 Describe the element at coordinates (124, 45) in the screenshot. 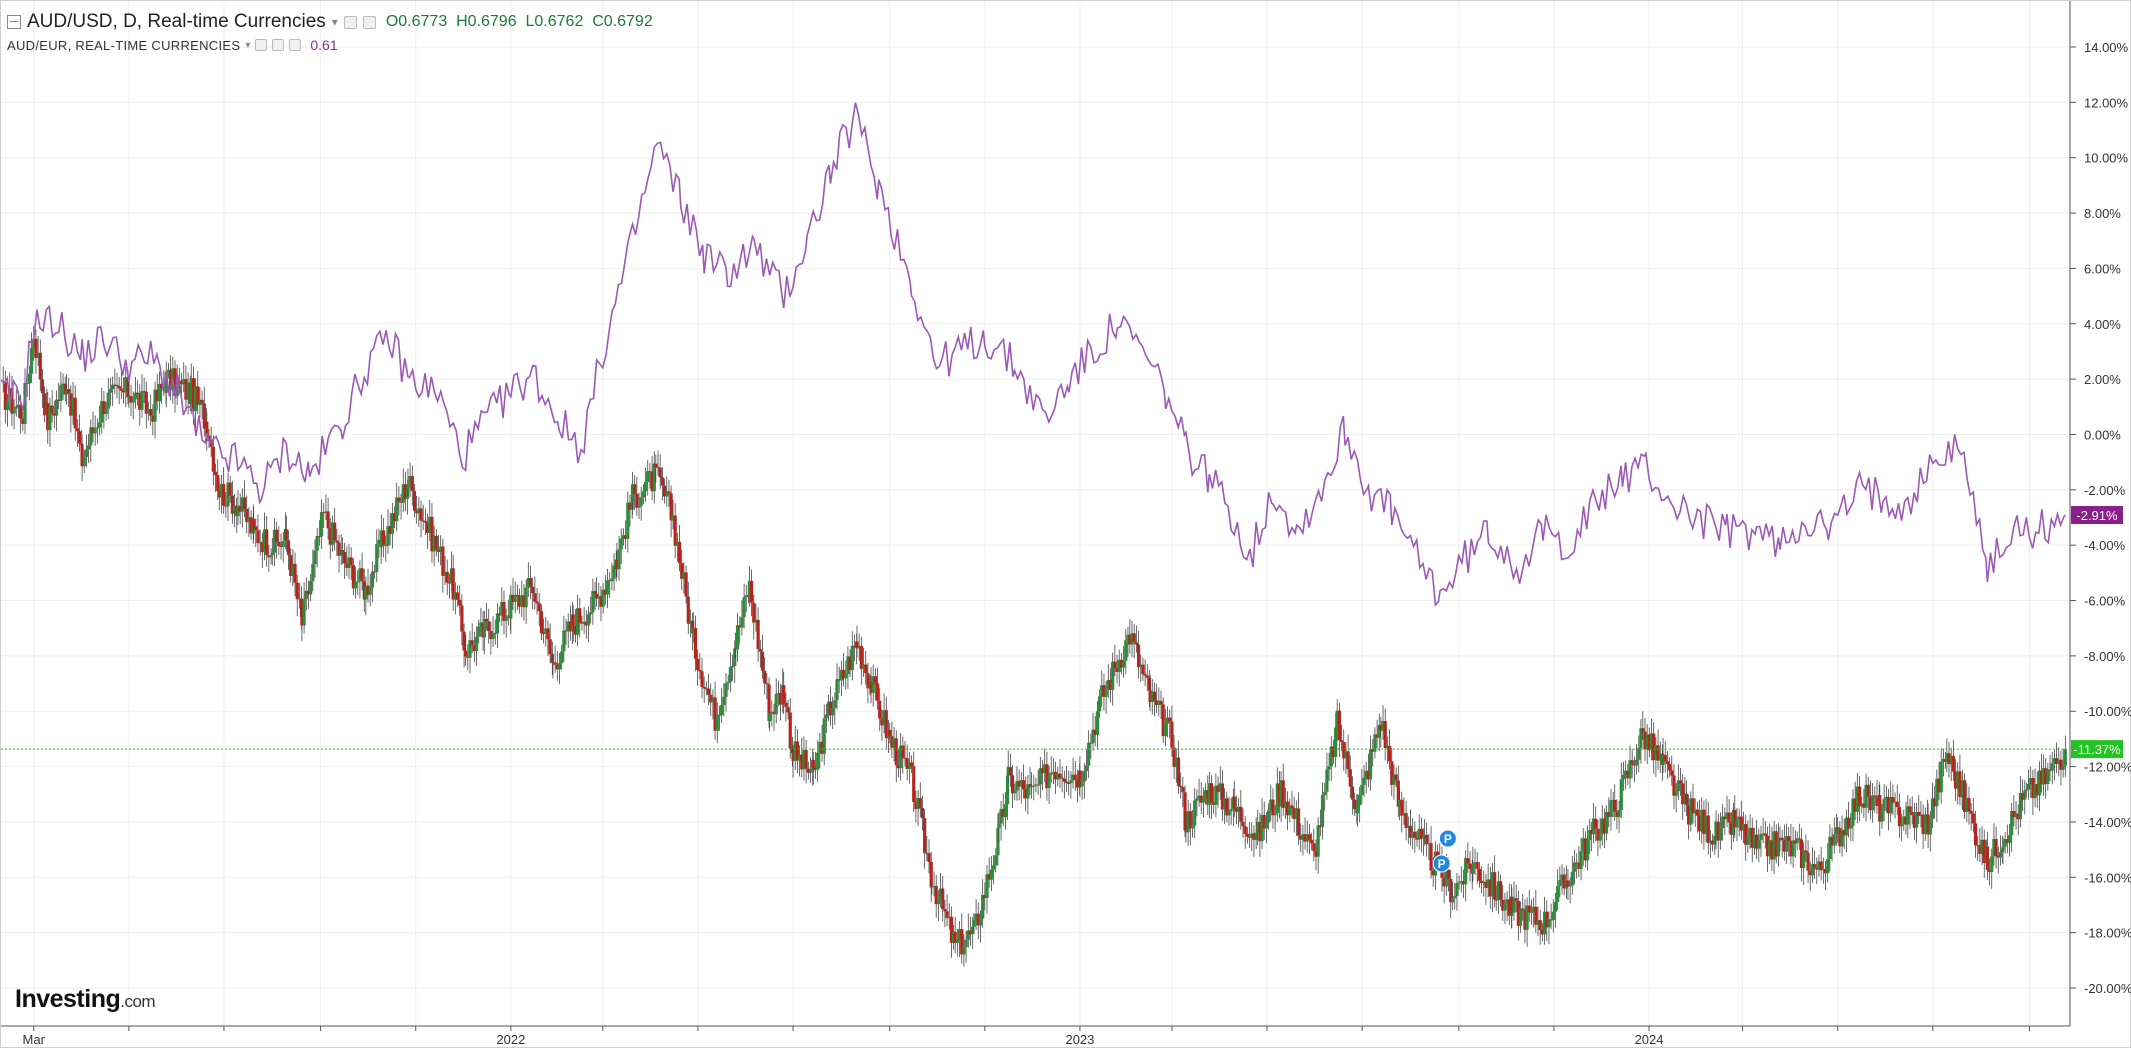

I see `compare-series-title: AUD/EUR, REAL-TIME CURRENCIES` at that location.